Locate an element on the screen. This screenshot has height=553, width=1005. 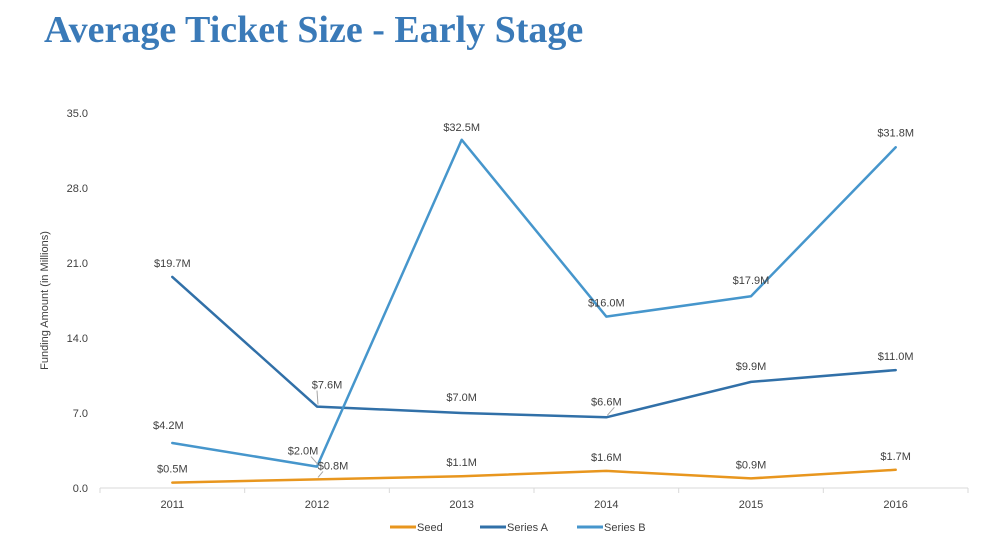
y-tick-label: 35.0 is located at coordinates (77, 114).